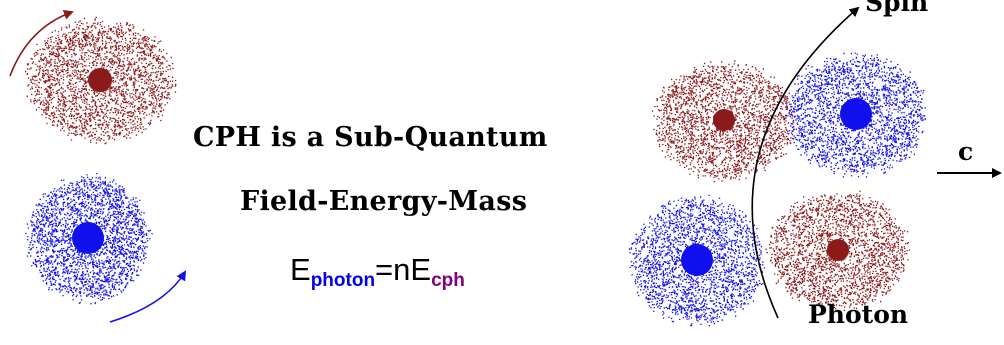  Describe the element at coordinates (370, 137) in the screenshot. I see `title-line-1: CPH is a Sub-Quantum` at that location.